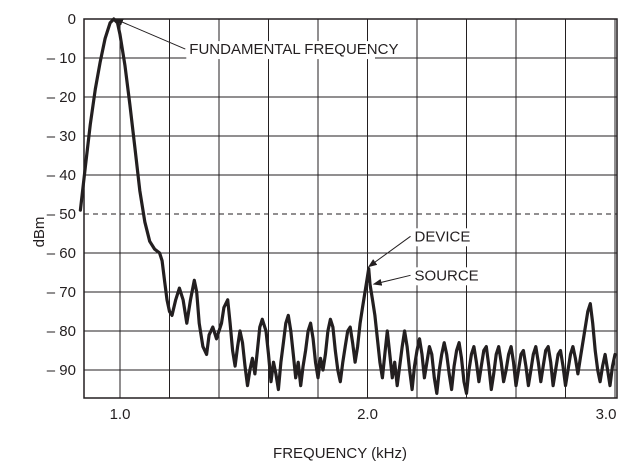 The image size is (621, 470). Describe the element at coordinates (447, 275) in the screenshot. I see `annotation-label: SOURCE` at that location.